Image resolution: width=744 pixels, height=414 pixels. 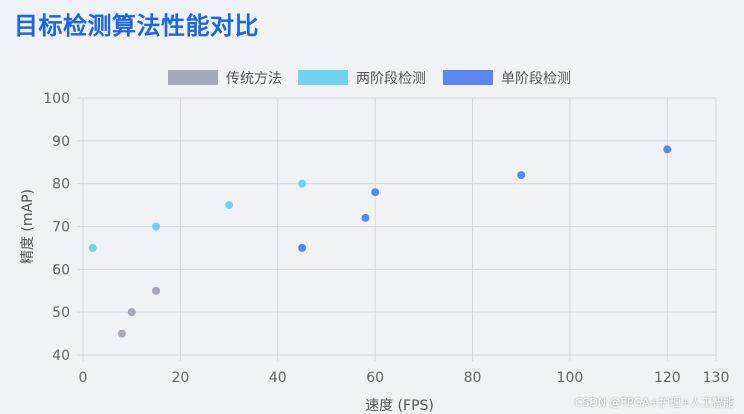 What do you see at coordinates (61, 185) in the screenshot?
I see `y-tick-label: 80` at bounding box center [61, 185].